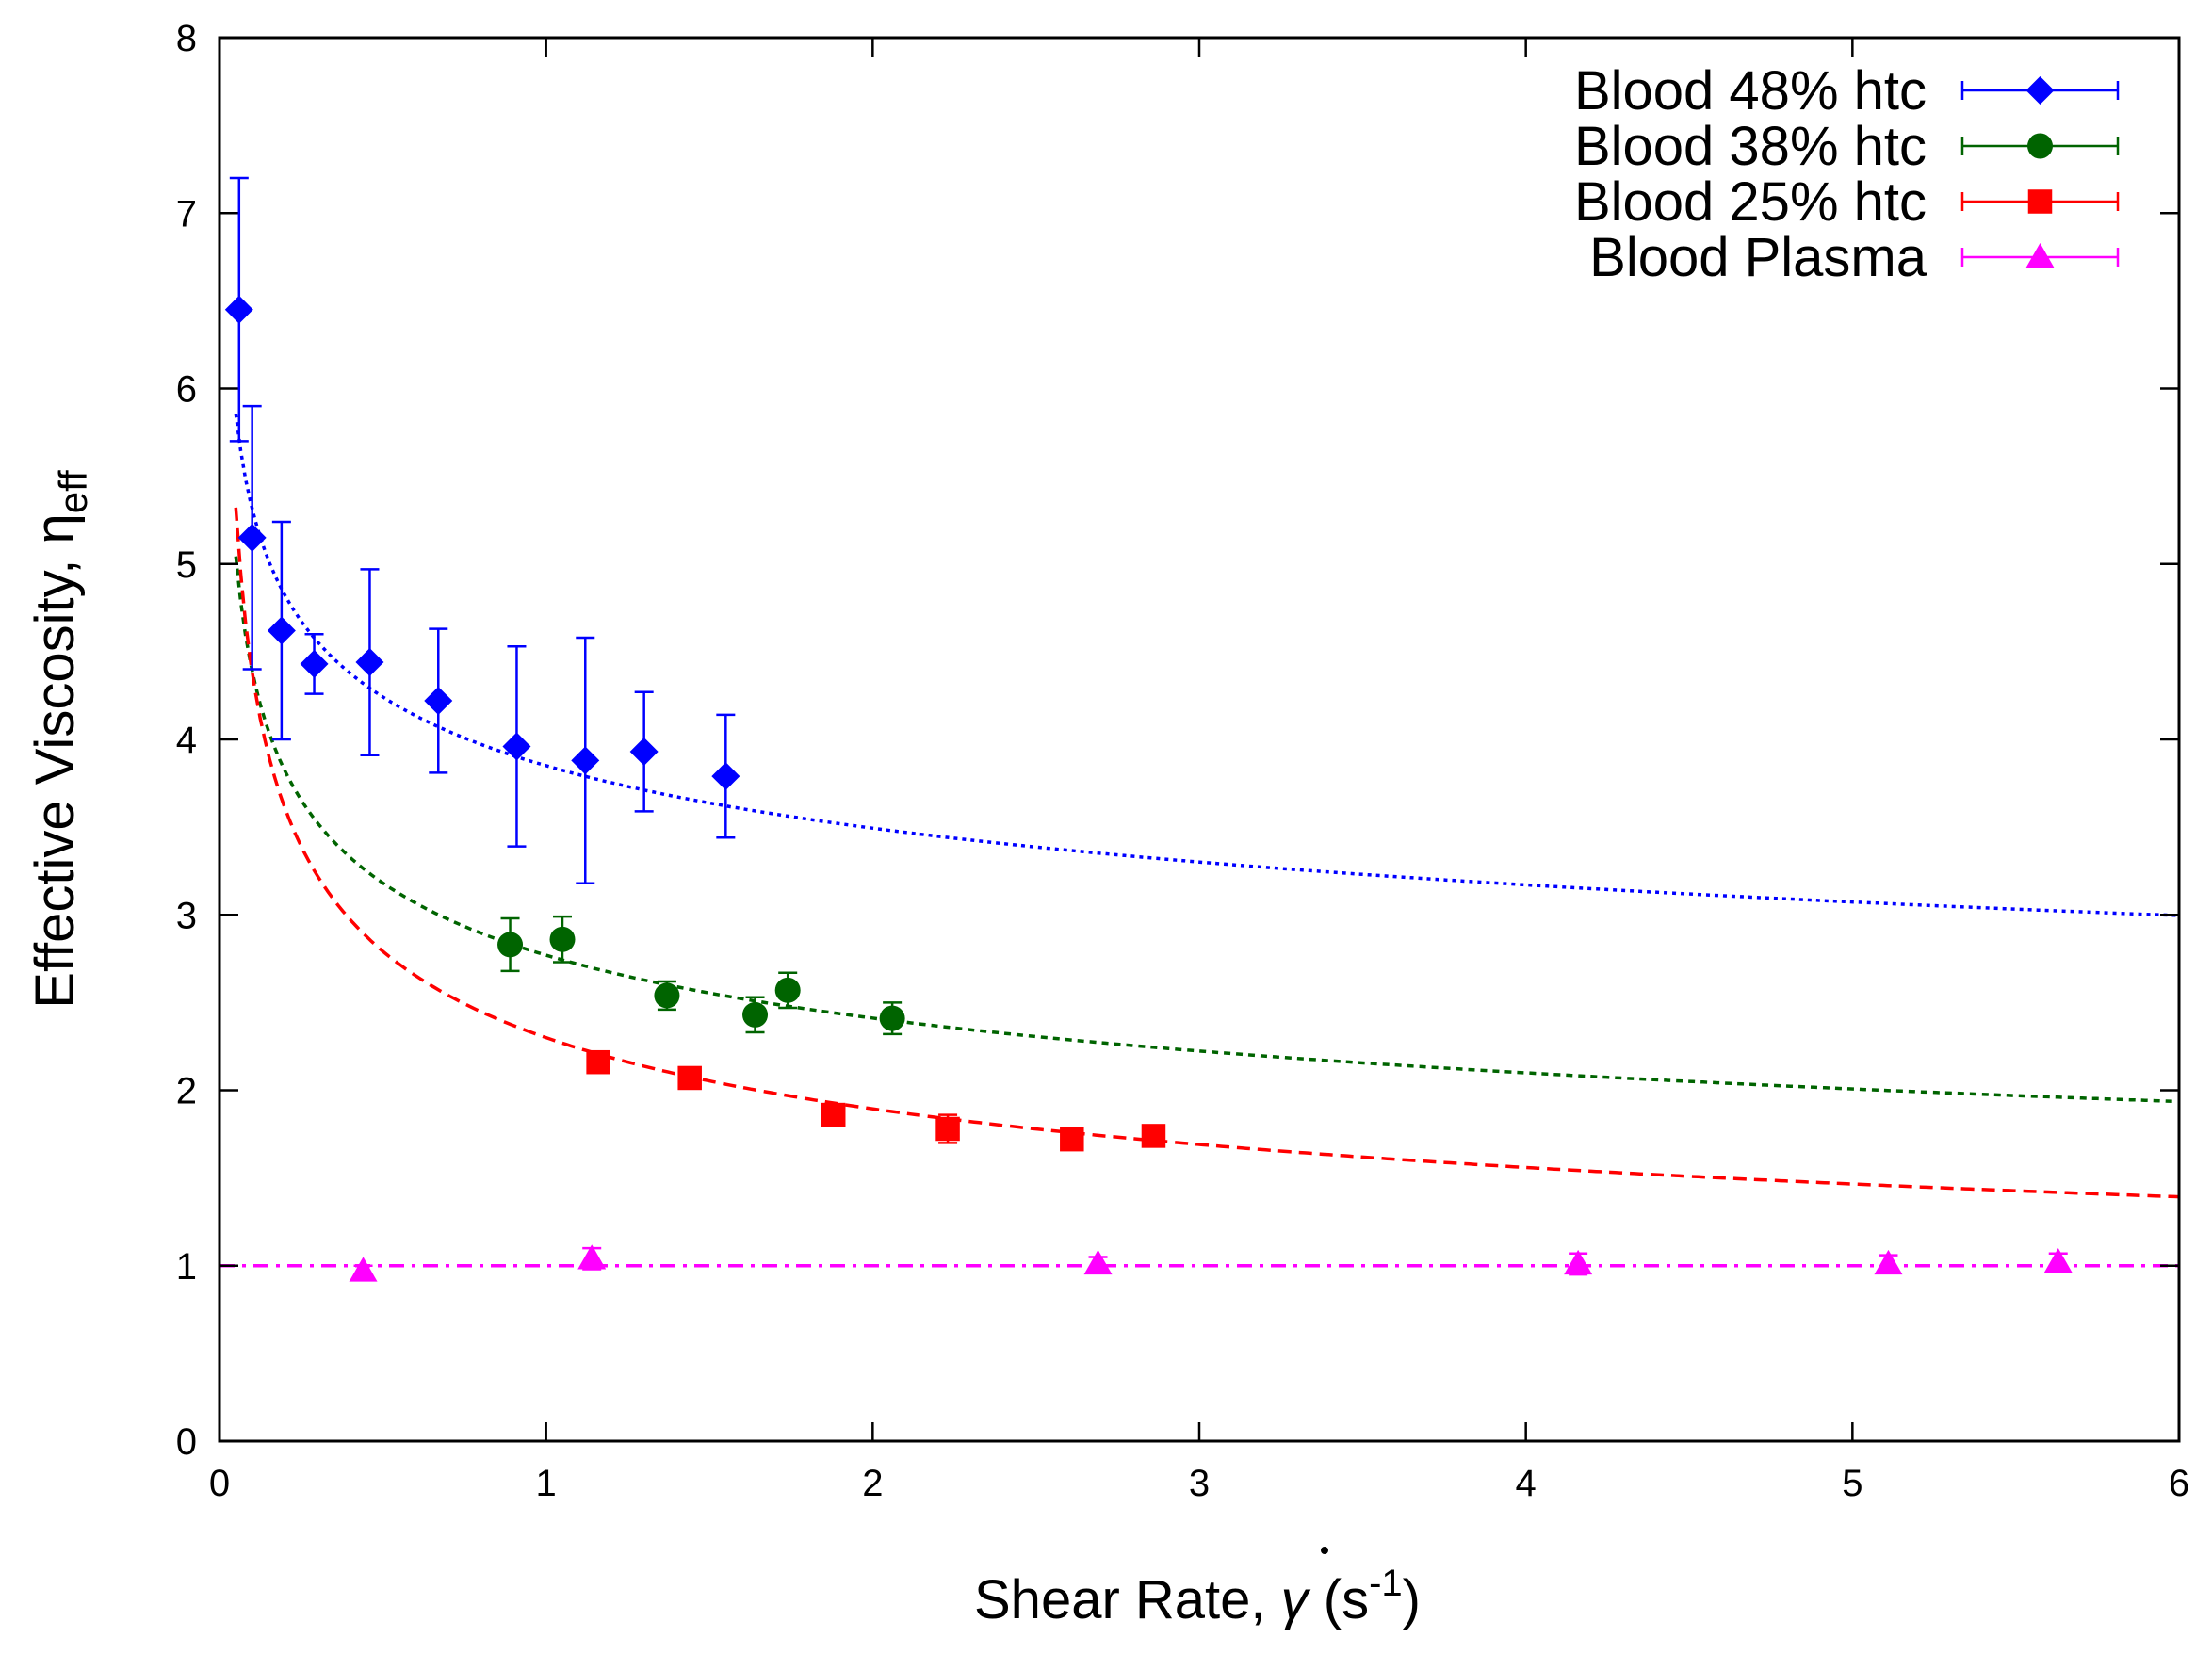 Image resolution: width=2212 pixels, height=1654 pixels. What do you see at coordinates (1751, 91) in the screenshot?
I see `legend-label: Blood 48% htc` at bounding box center [1751, 91].